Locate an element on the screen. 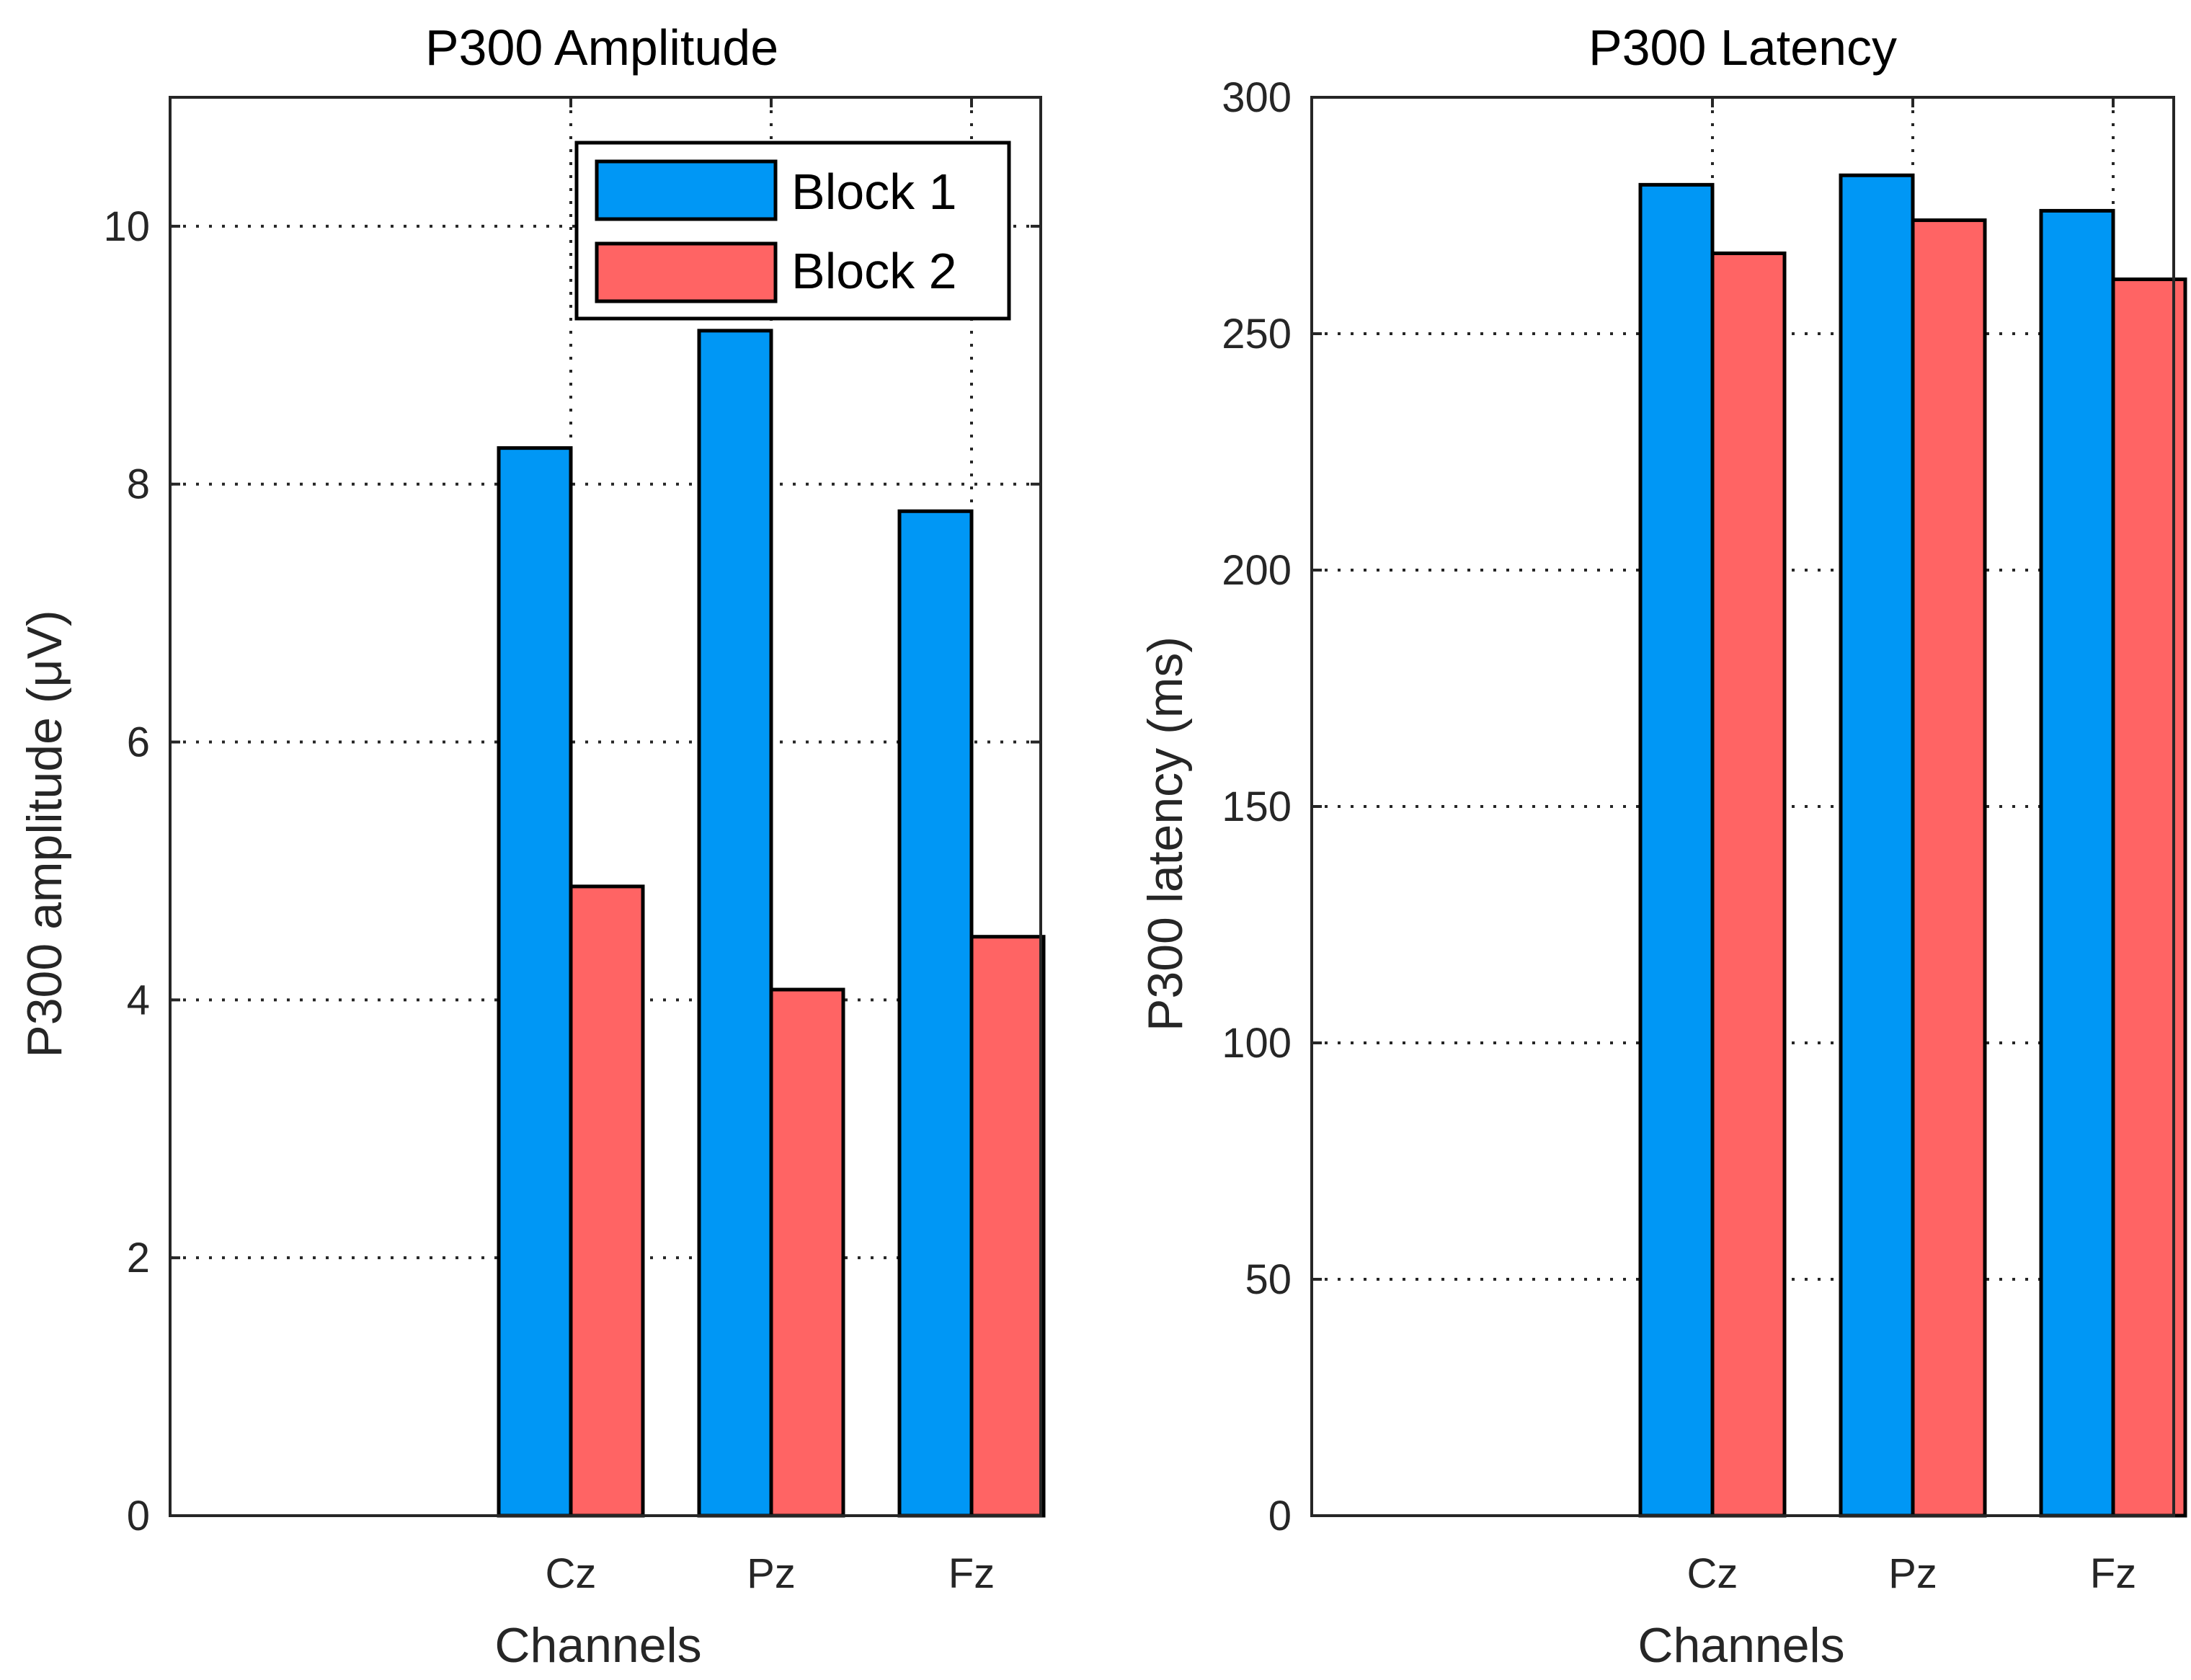  latency-y-tick-label: 100 is located at coordinates (1257, 1043).